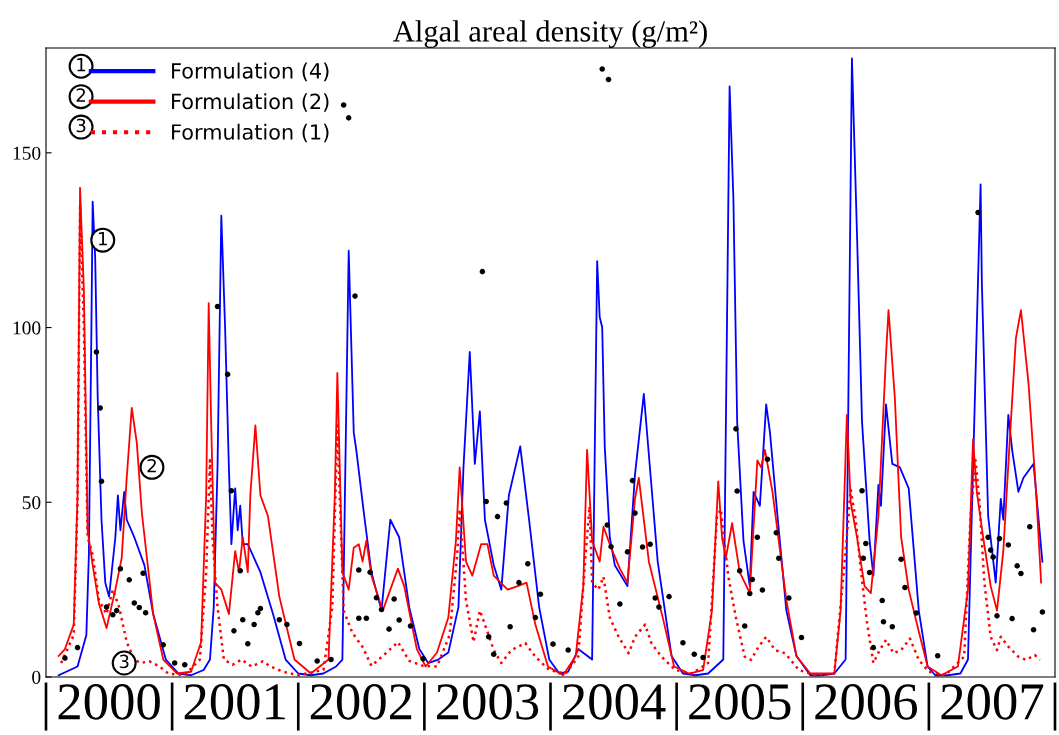 The height and width of the screenshot is (735, 1059). What do you see at coordinates (614, 702) in the screenshot?
I see `x-tick-label: 2004` at bounding box center [614, 702].